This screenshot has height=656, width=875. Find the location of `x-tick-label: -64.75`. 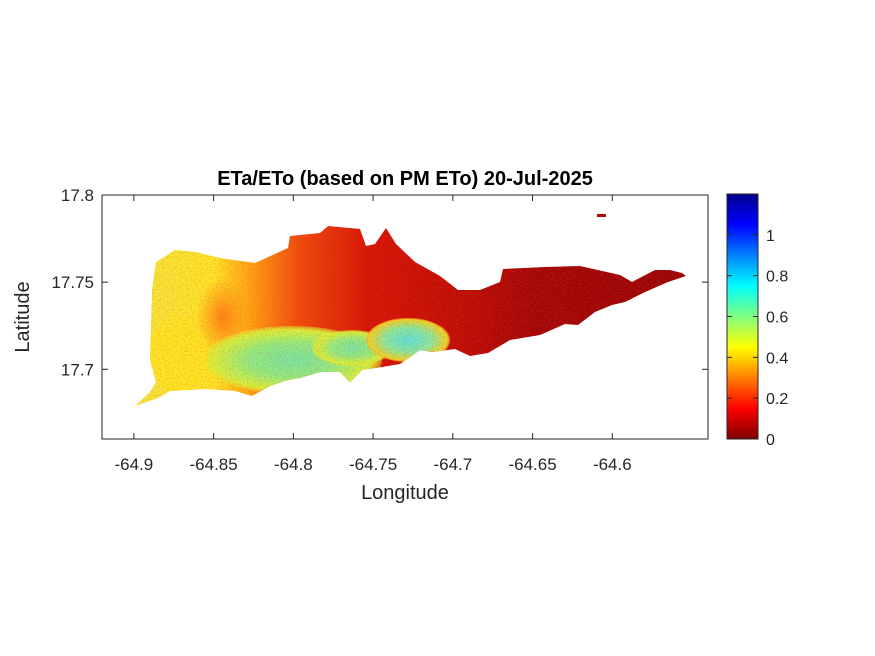

x-tick-label: -64.75 is located at coordinates (373, 464).